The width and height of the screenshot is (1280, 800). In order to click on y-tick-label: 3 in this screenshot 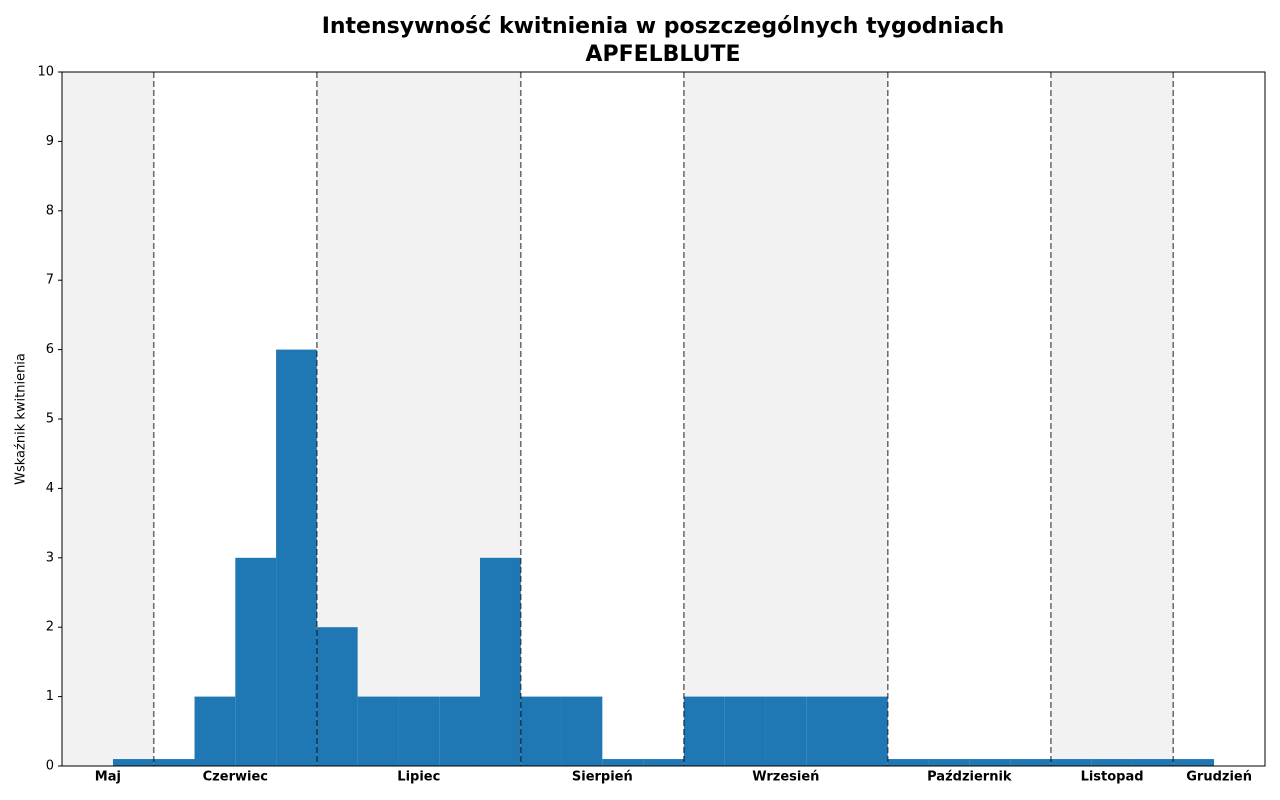, I will do `click(50, 557)`.